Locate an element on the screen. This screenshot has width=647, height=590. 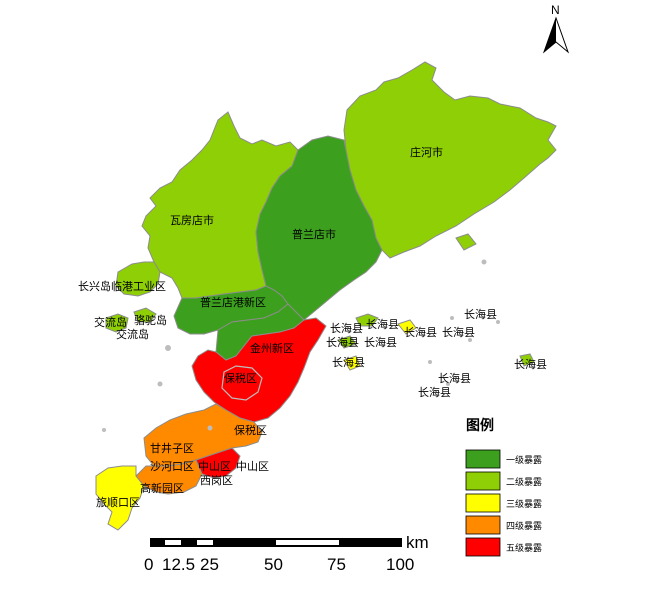
scale-tick-75: 75 is located at coordinates (336, 564).